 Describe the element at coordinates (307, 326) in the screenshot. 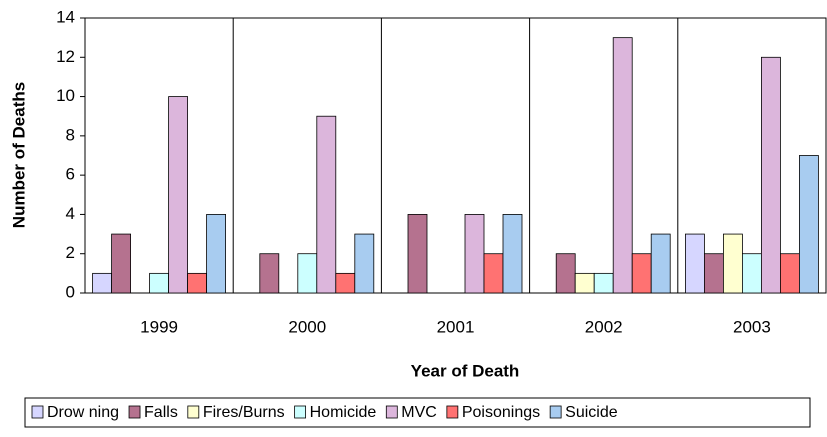

I see `x-tick-label: 2000` at that location.